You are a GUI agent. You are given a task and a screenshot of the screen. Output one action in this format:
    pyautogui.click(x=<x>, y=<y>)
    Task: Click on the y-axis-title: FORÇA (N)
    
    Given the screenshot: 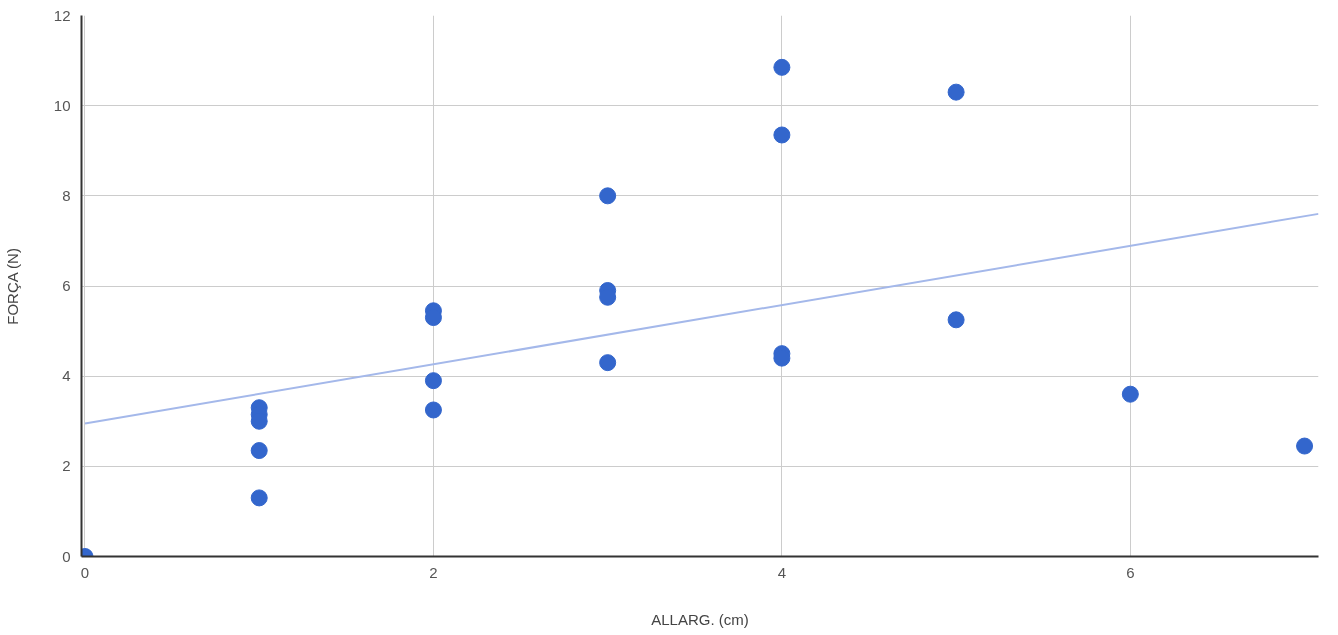 What is the action you would take?
    pyautogui.click(x=12, y=286)
    